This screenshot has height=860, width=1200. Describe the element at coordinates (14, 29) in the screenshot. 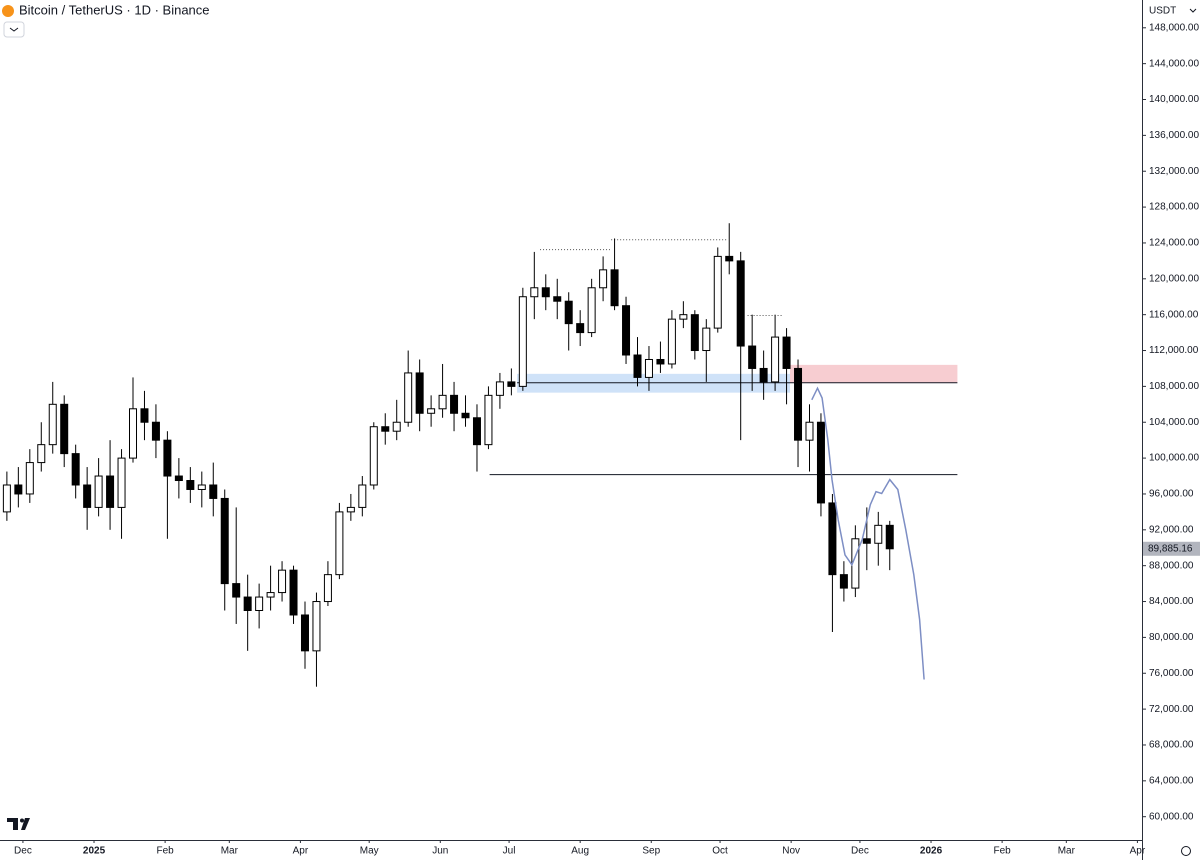

I see `collapse-button` at that location.